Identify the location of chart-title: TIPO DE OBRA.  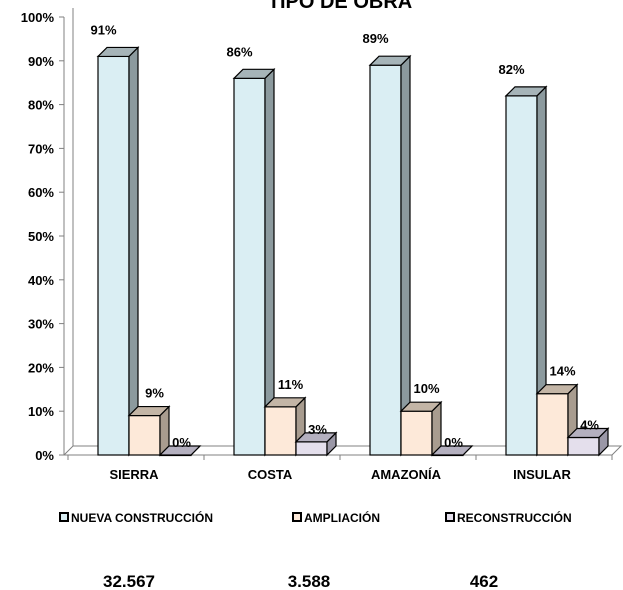
(340, 6).